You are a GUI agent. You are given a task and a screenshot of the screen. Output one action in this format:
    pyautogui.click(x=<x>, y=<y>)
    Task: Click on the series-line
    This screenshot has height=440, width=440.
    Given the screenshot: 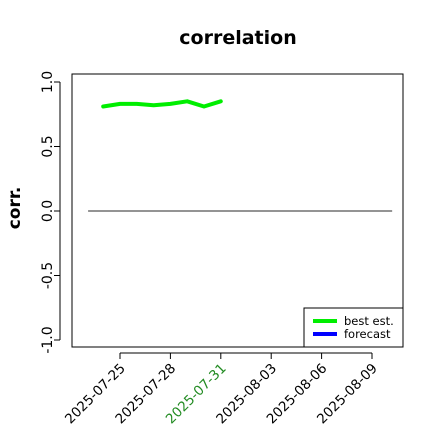 What is the action you would take?
    pyautogui.click(x=162, y=104)
    